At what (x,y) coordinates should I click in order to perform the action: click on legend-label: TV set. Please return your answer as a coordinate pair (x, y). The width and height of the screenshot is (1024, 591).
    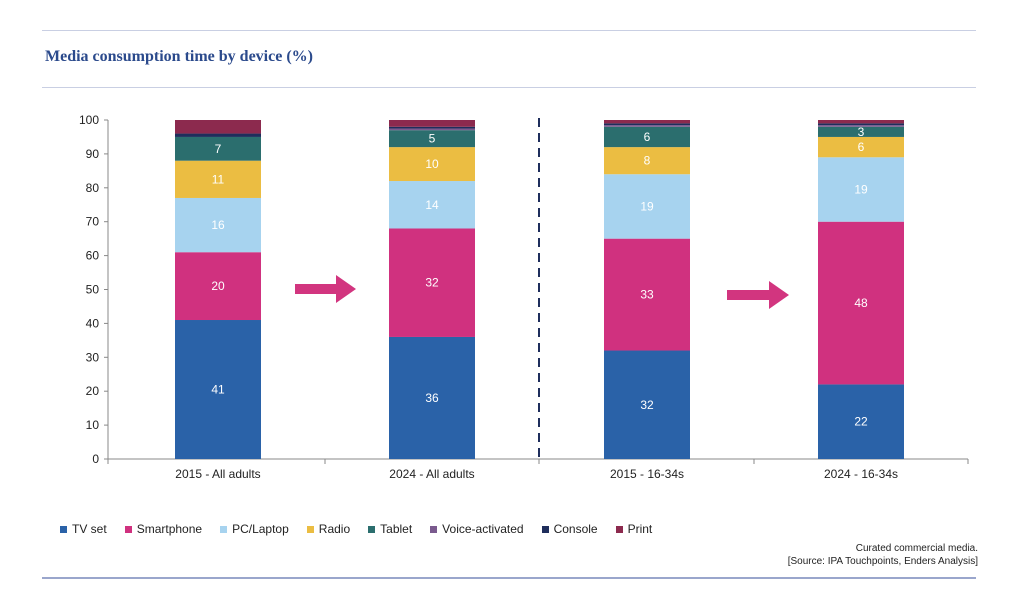
    Looking at the image, I should click on (89, 529).